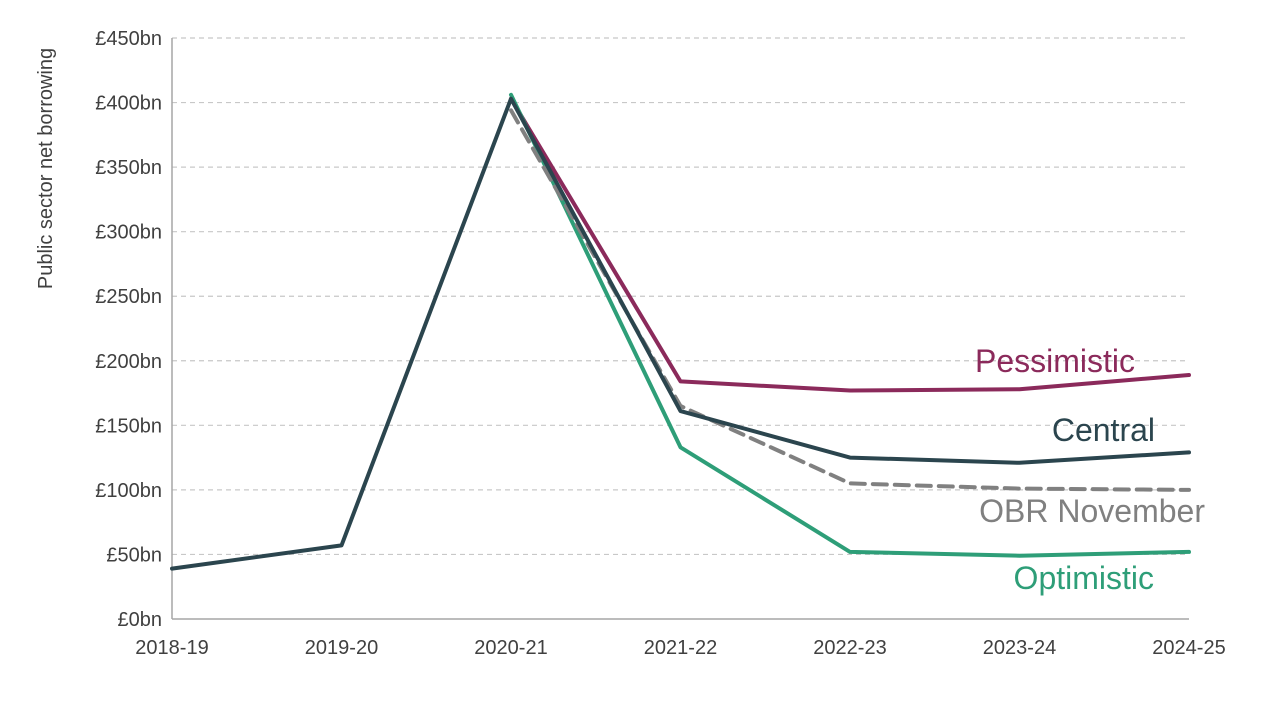  I want to click on y-axis-title: Public sector net borrowing, so click(46, 168).